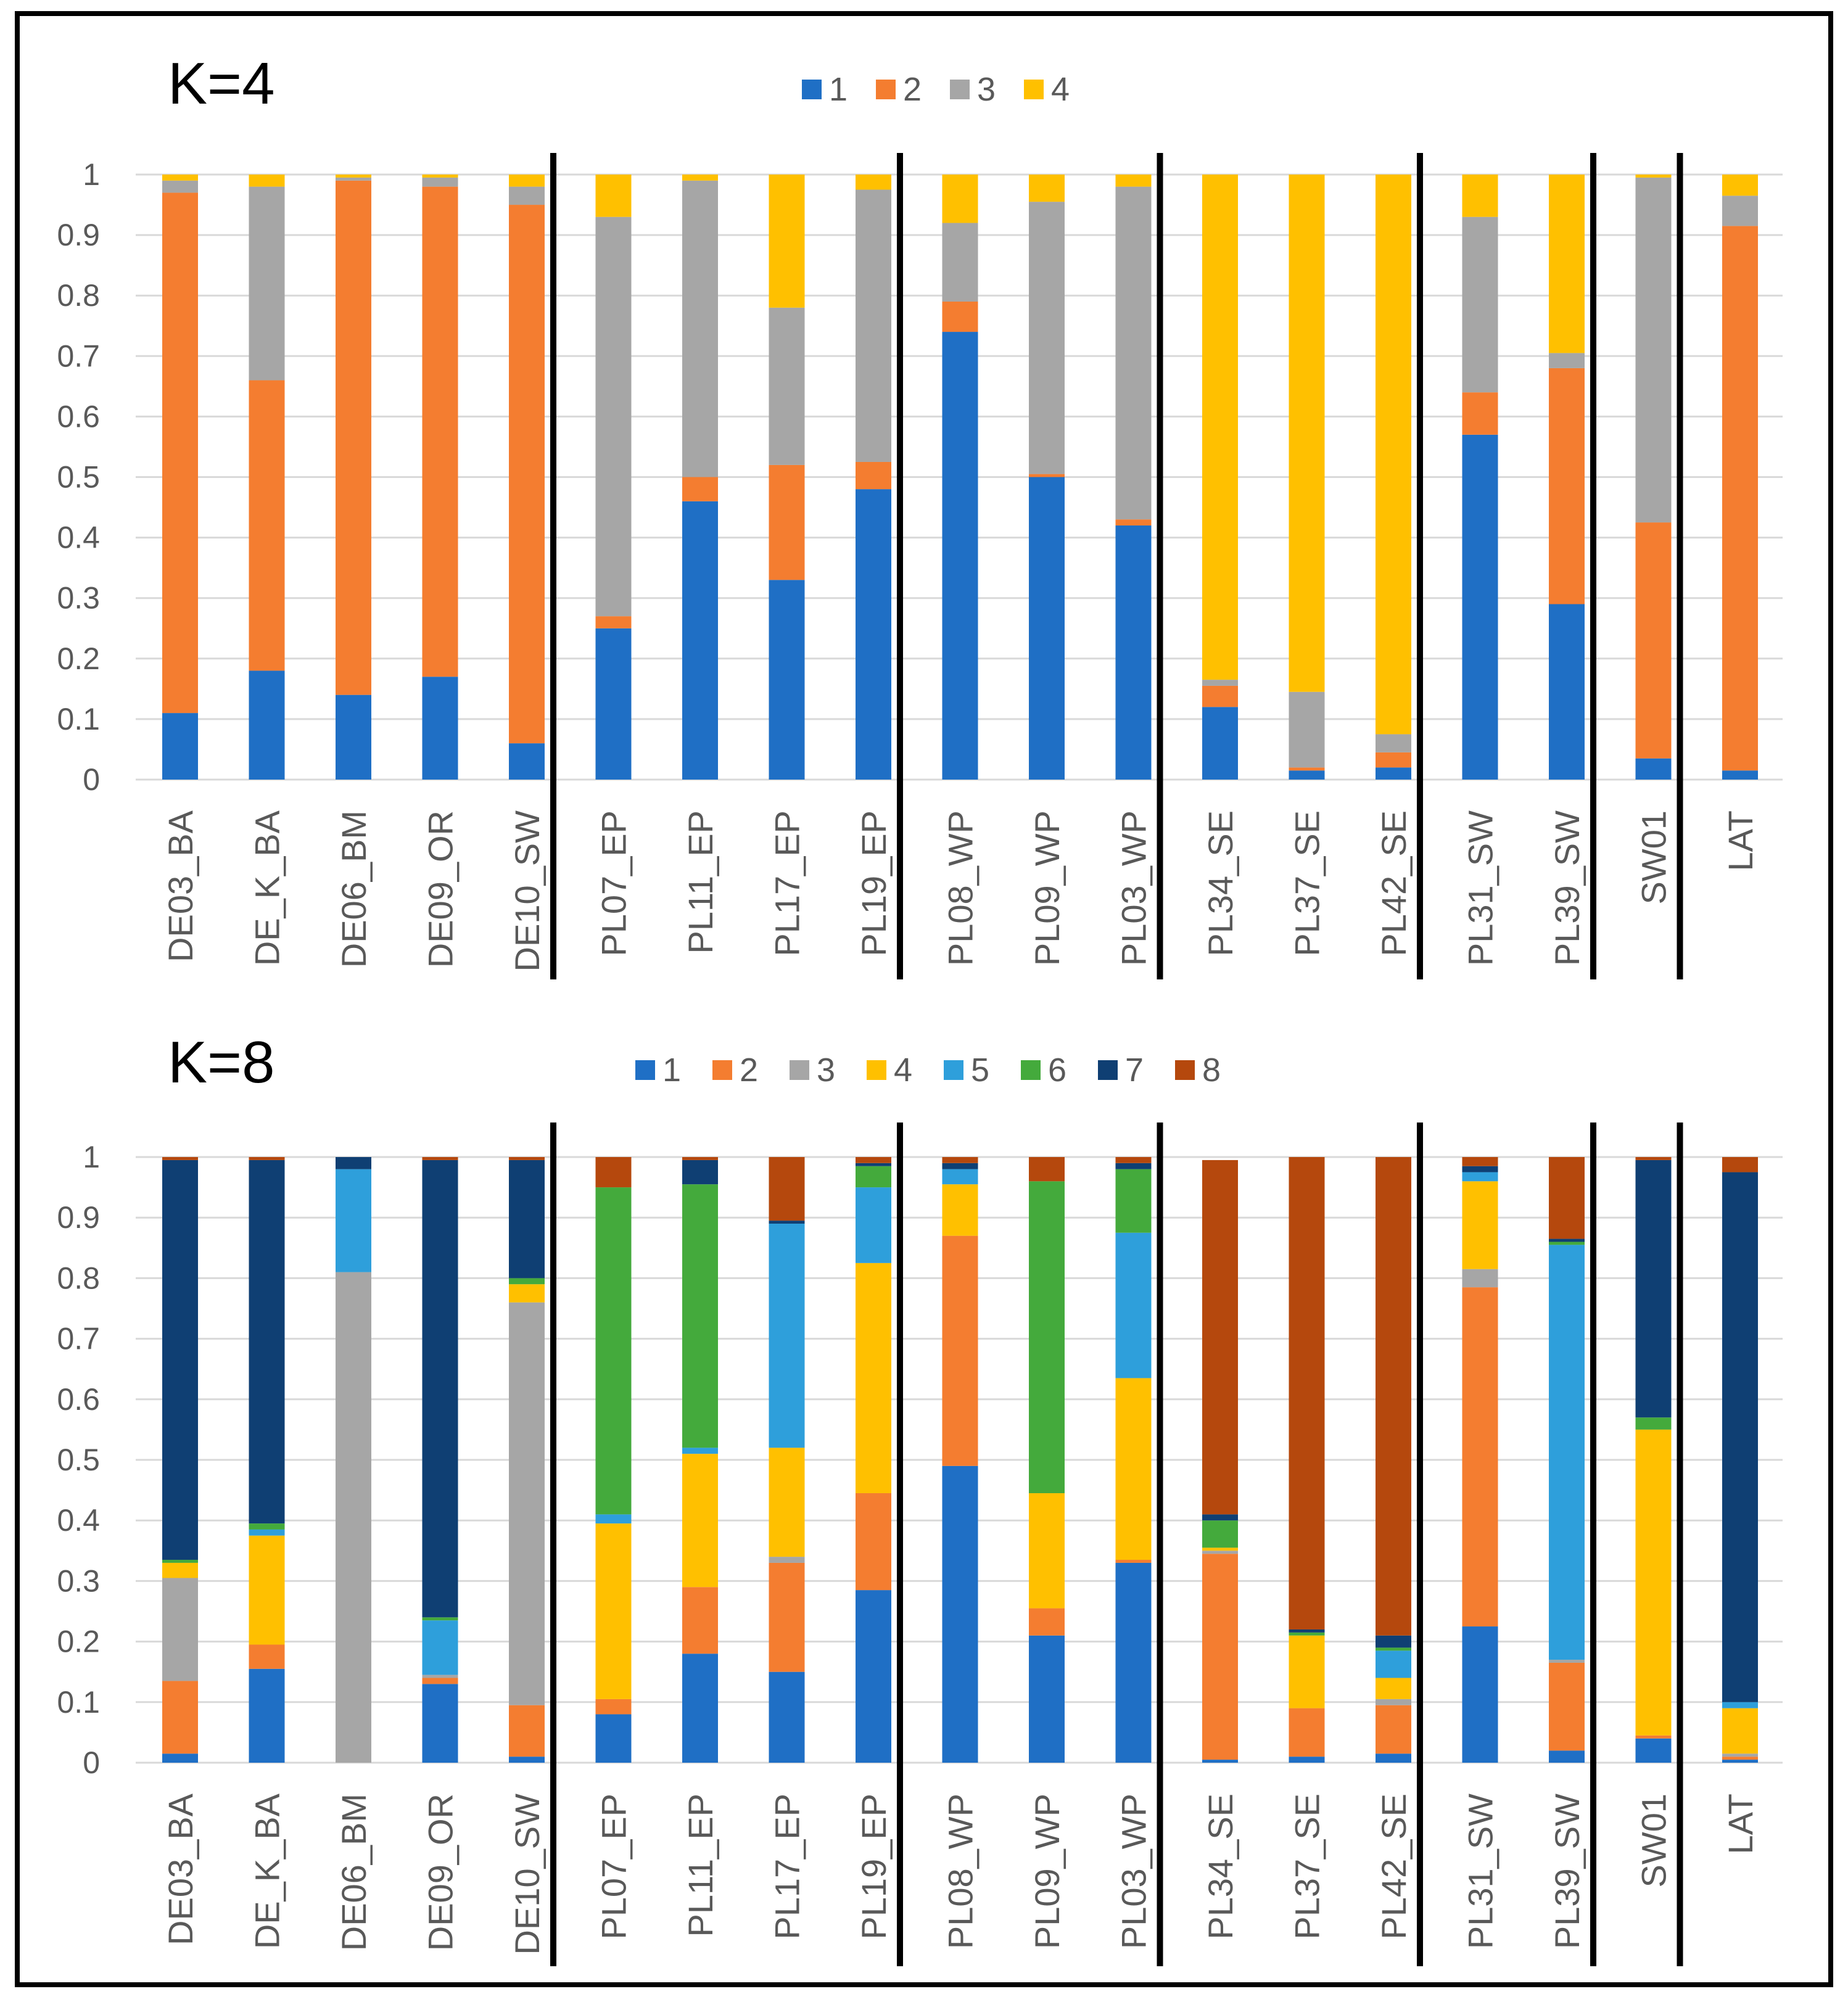  What do you see at coordinates (1480, 888) in the screenshot?
I see `category-label-PL31_SW: PL31_SW` at bounding box center [1480, 888].